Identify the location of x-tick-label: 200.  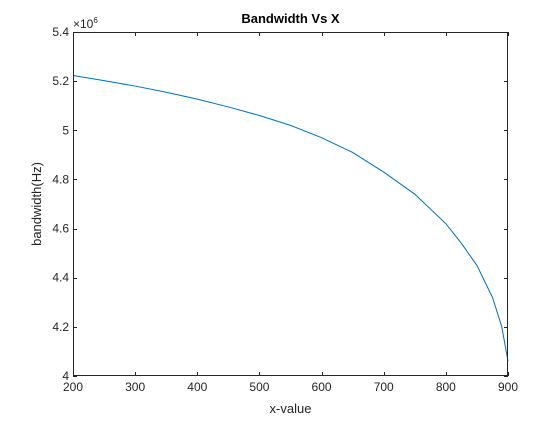
(73, 387).